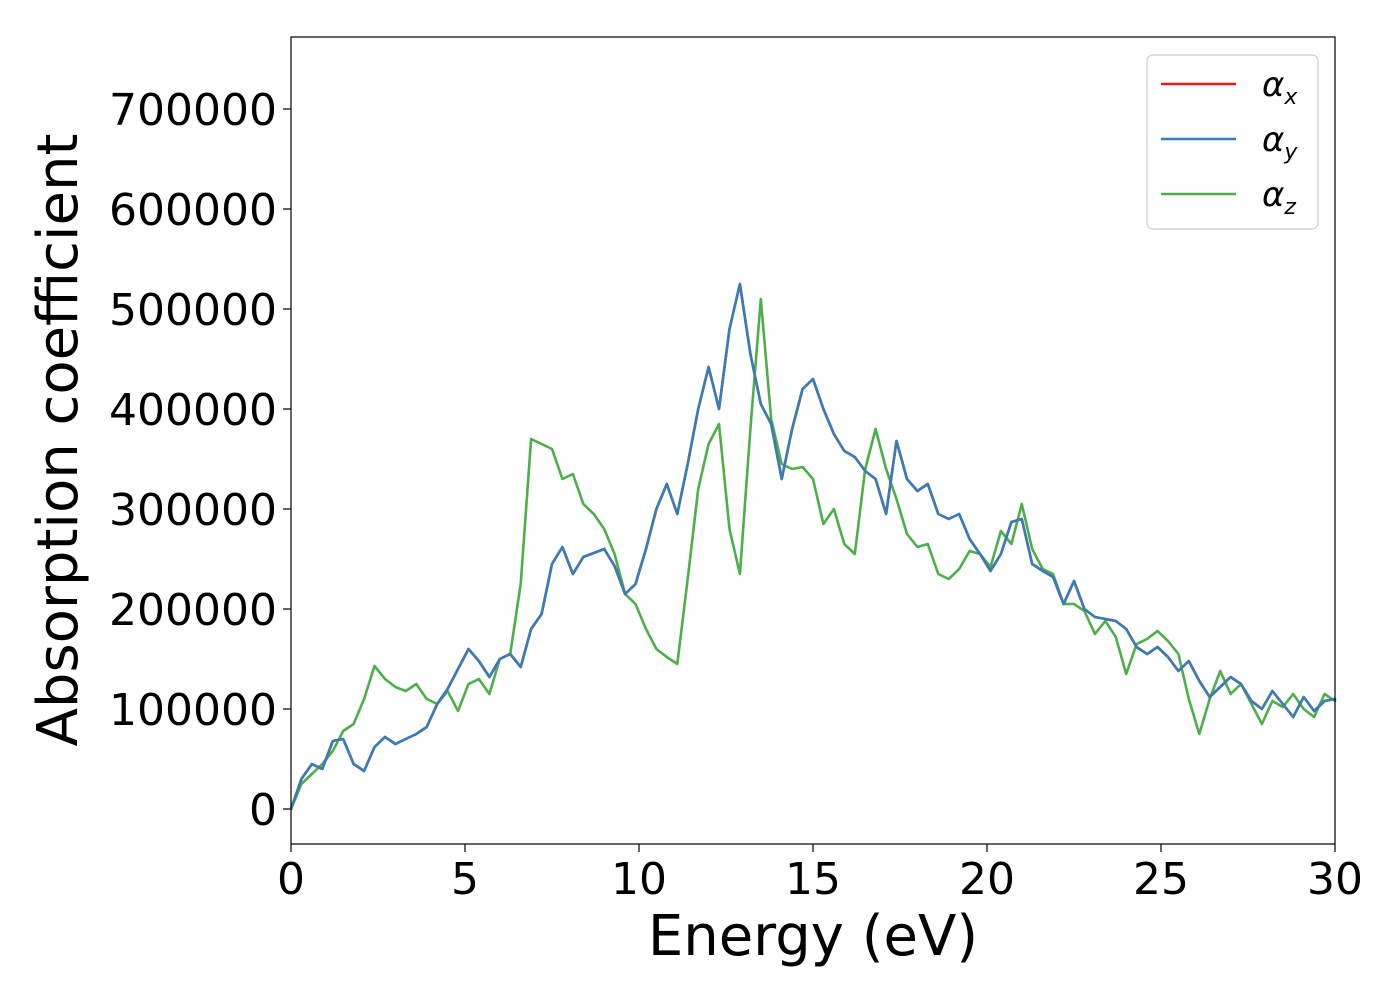  I want to click on legend: αx αy αz, so click(1232, 142).